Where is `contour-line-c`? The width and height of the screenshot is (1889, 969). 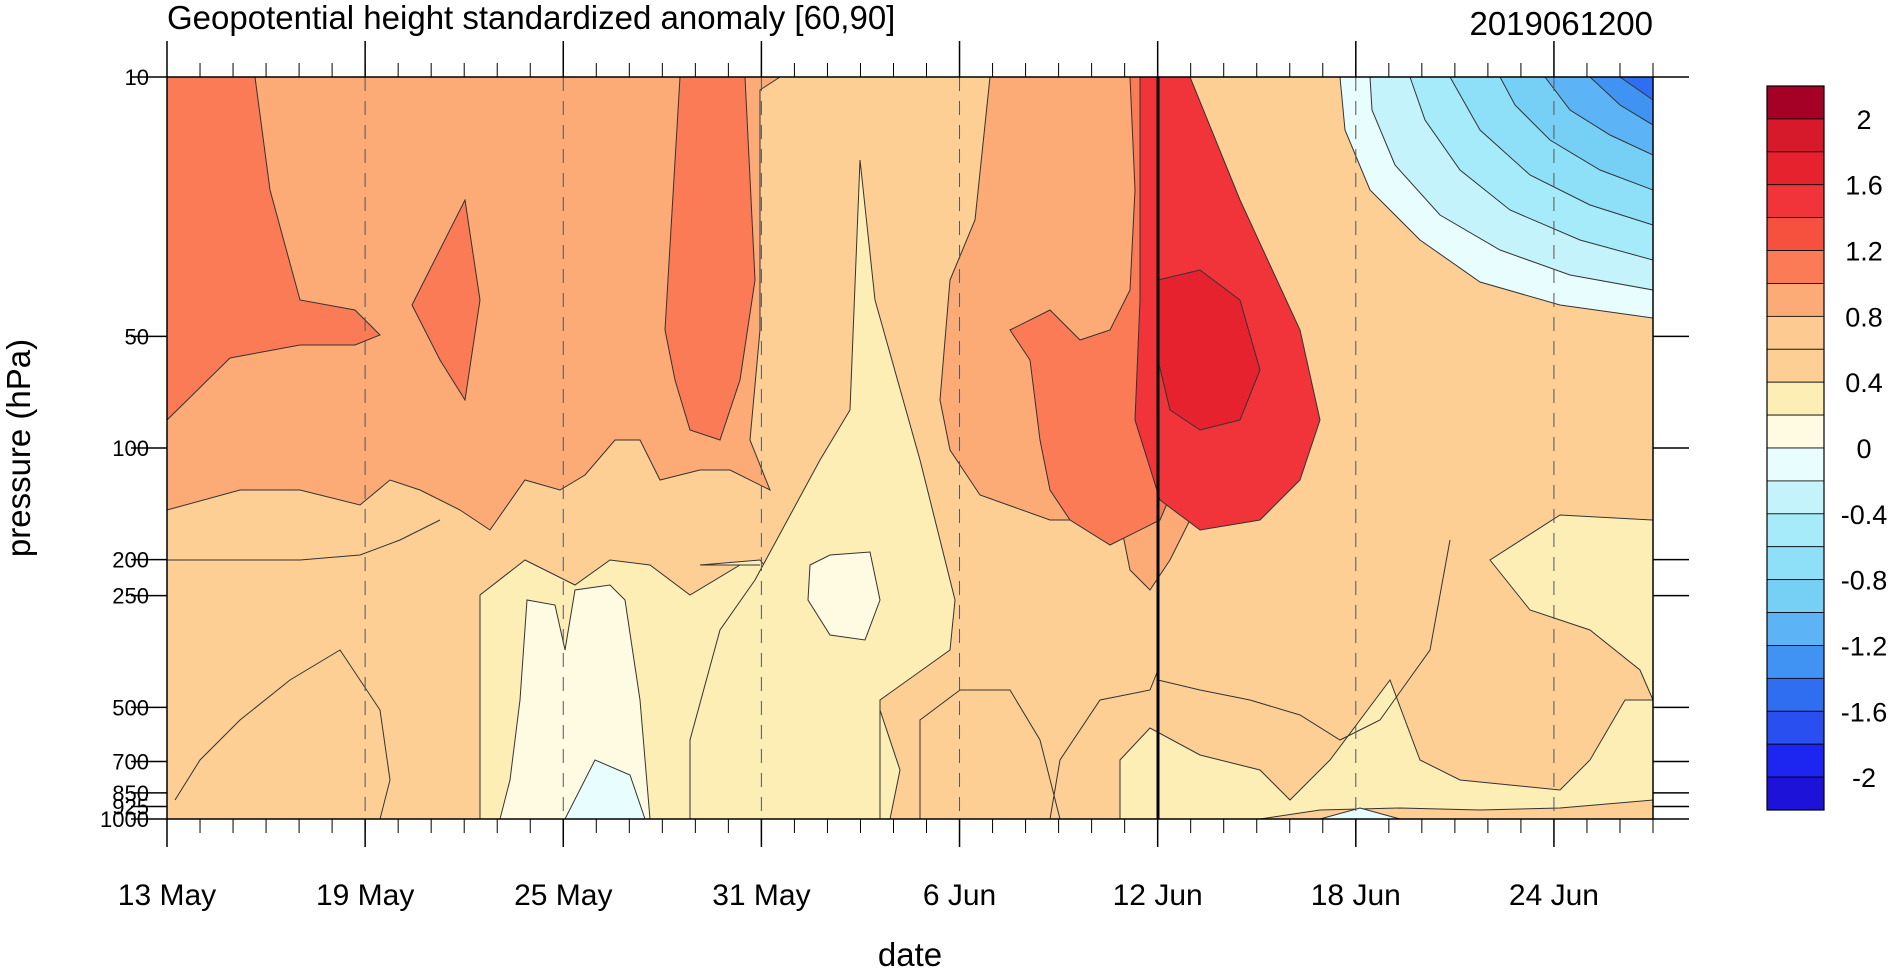 contour-line-c is located at coordinates (1304, 640).